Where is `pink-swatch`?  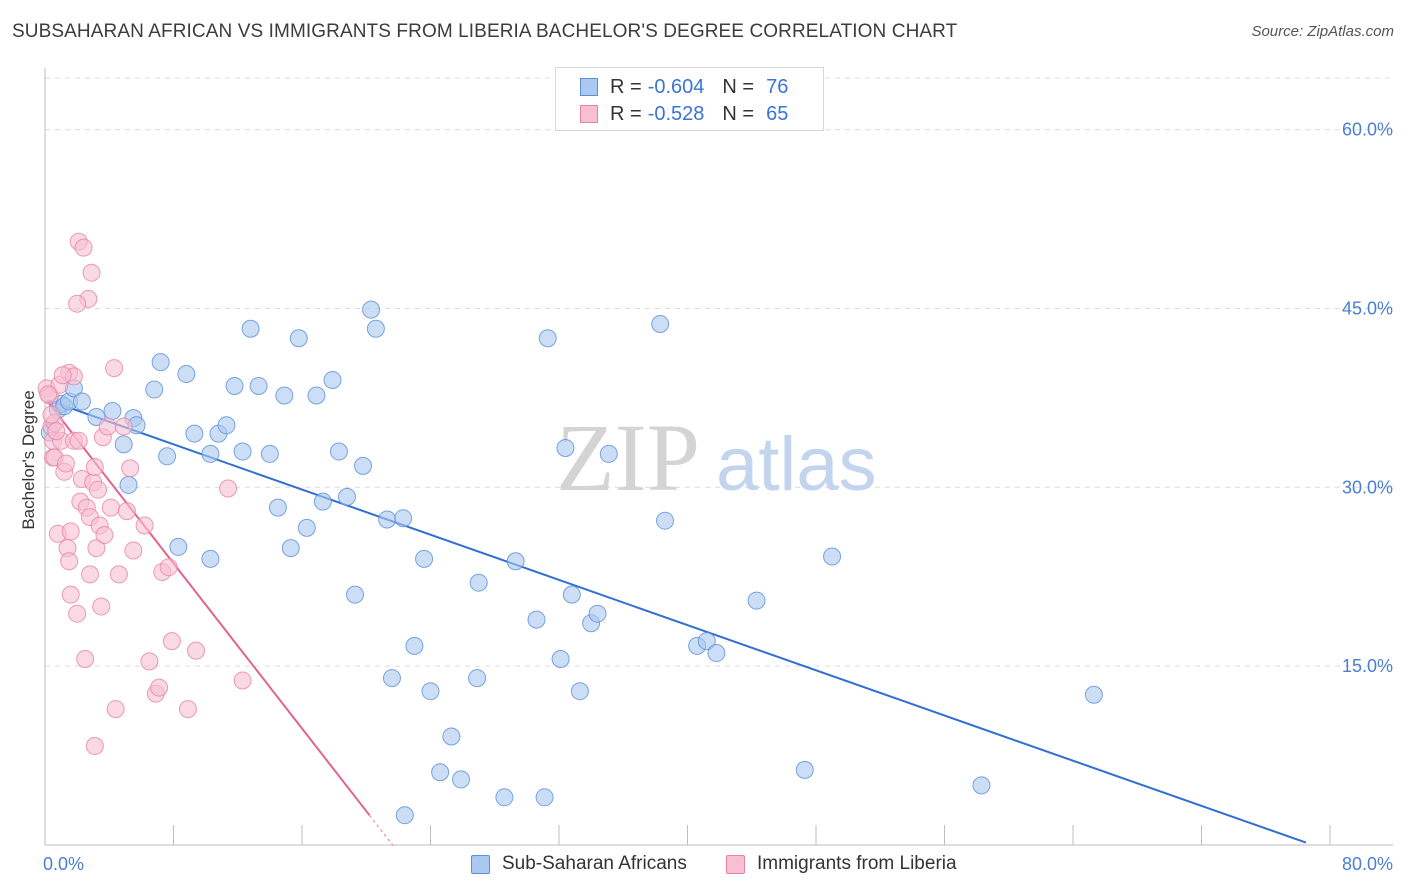 pink-swatch is located at coordinates (589, 114).